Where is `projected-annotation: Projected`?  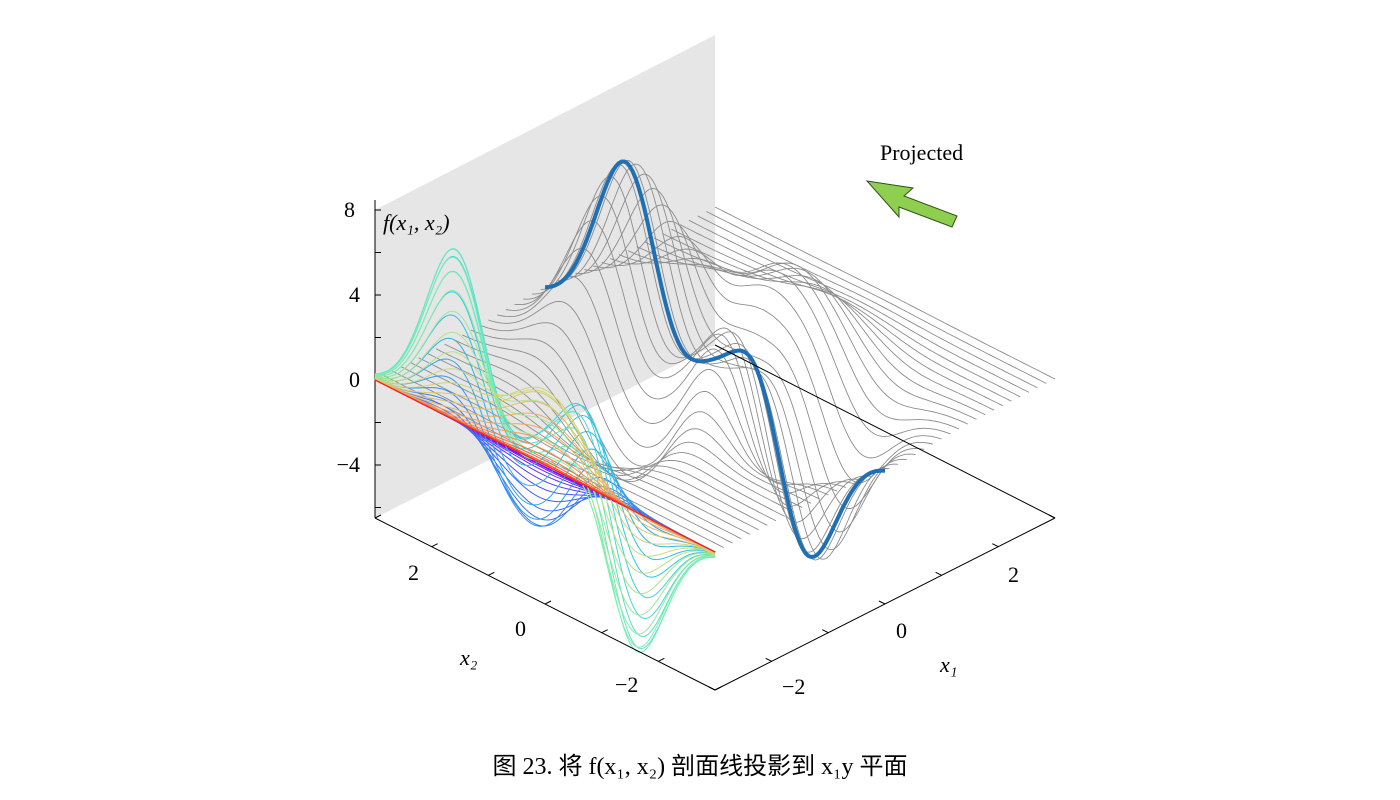
projected-annotation: Projected is located at coordinates (921, 152).